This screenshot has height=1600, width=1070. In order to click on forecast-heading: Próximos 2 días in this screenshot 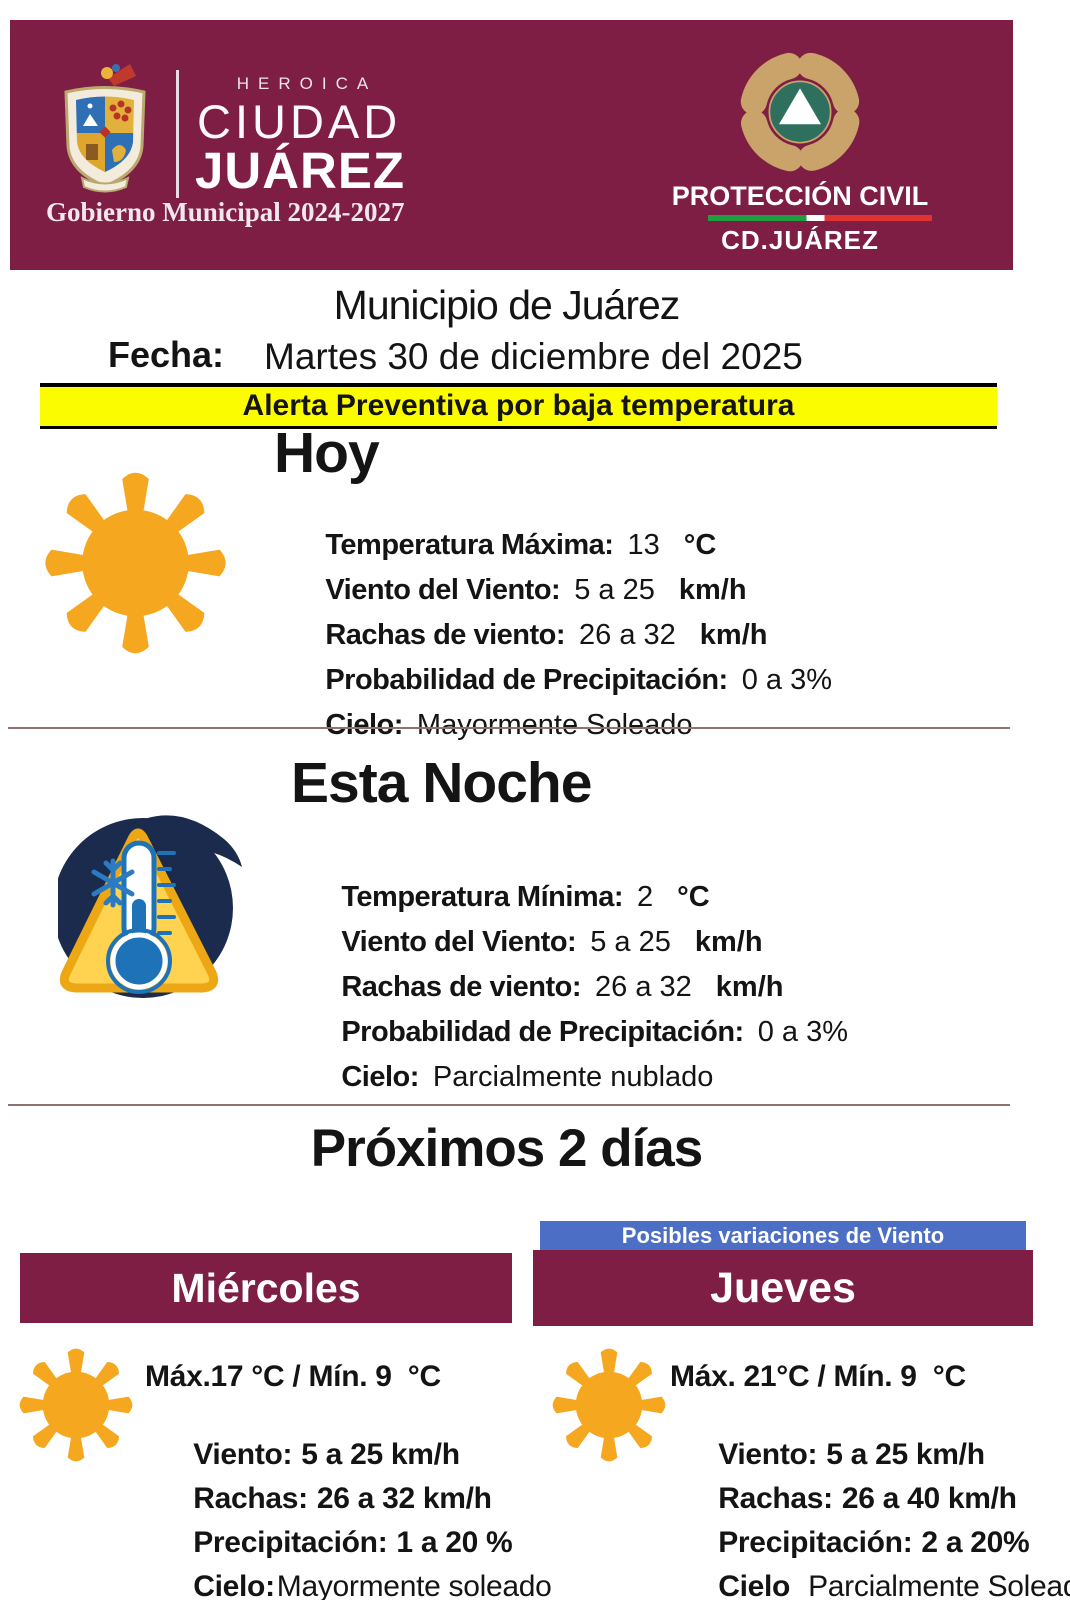, I will do `click(507, 1148)`.